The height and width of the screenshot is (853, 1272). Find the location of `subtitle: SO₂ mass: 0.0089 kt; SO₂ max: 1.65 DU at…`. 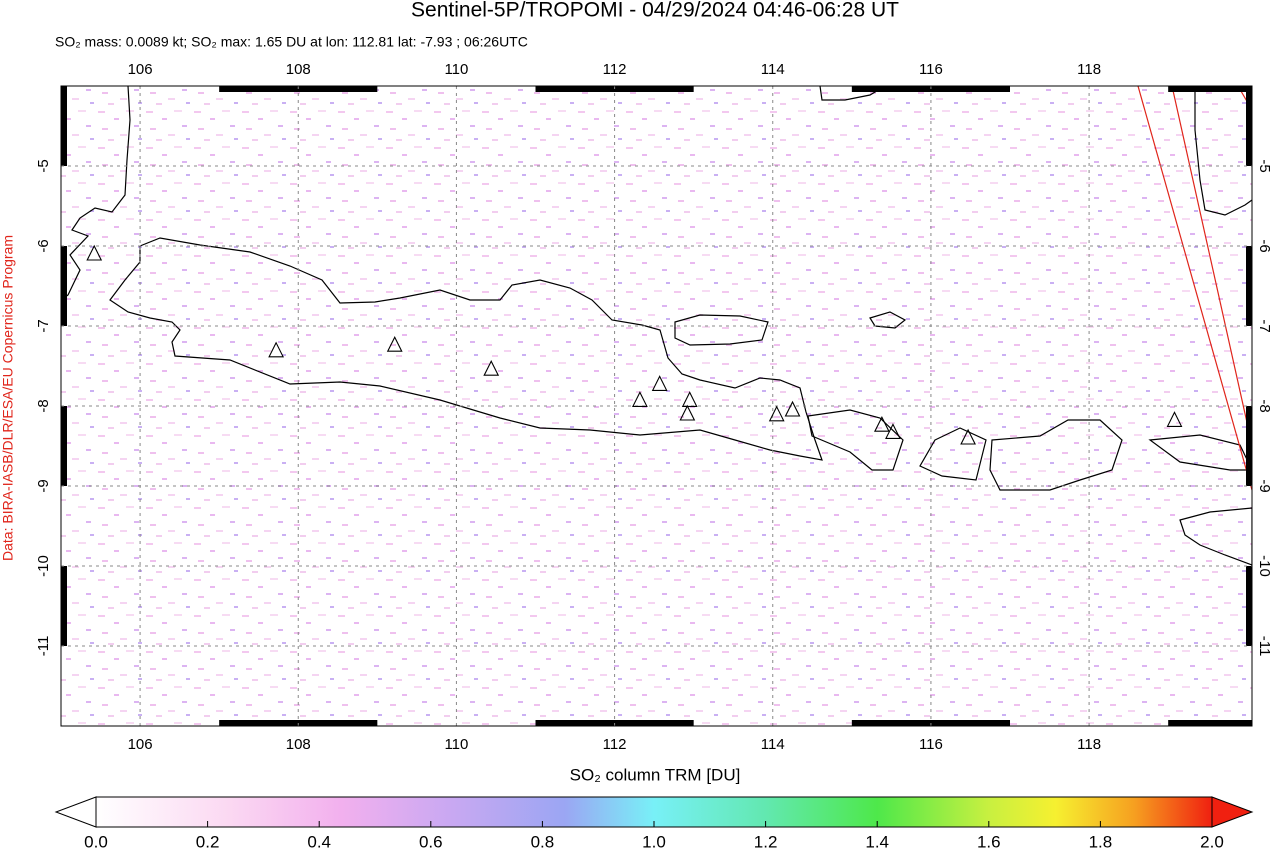

subtitle: SO₂ mass: 0.0089 kt; SO₂ max: 1.65 DU at… is located at coordinates (291, 42).